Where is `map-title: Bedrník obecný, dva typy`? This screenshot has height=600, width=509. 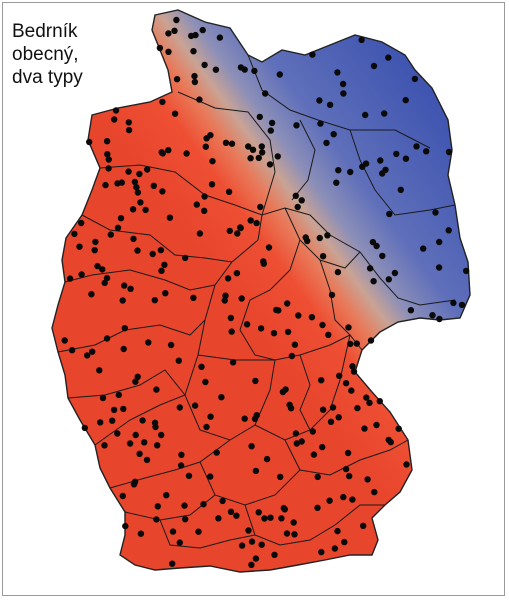
map-title: Bedrník obecný, dva typy is located at coordinates (47, 54).